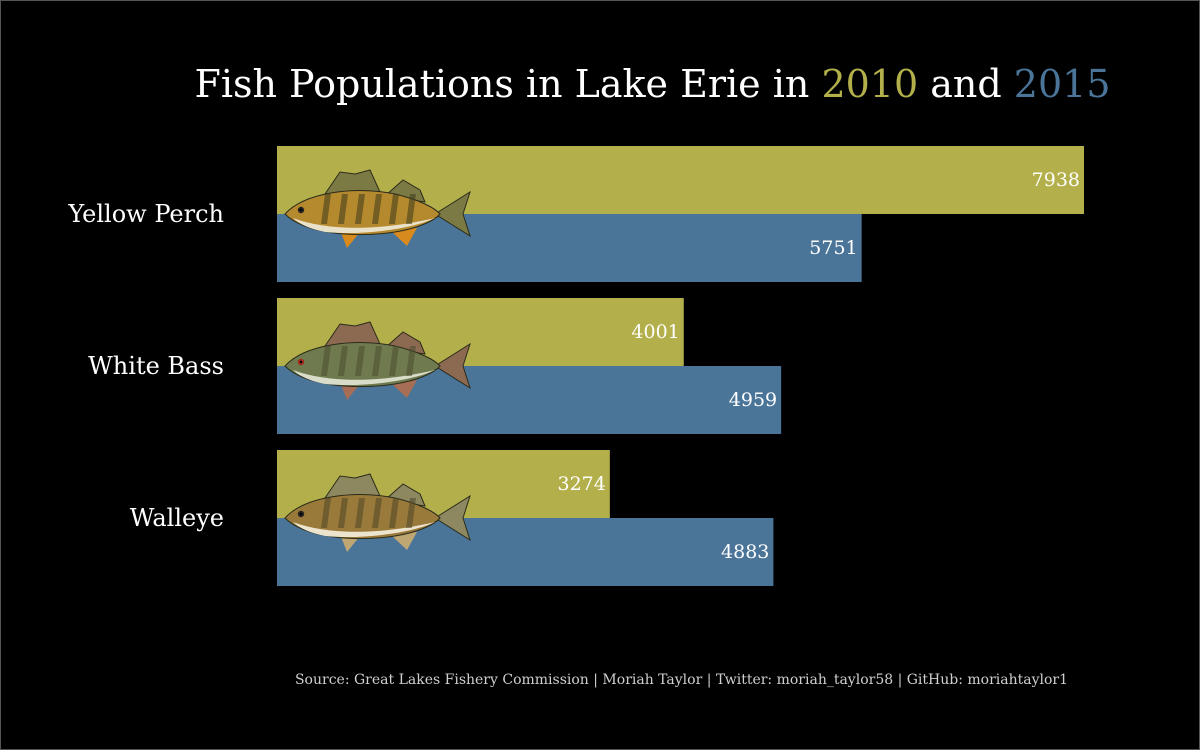 The width and height of the screenshot is (1200, 750). What do you see at coordinates (1056, 180) in the screenshot?
I see `data-label: 7938` at bounding box center [1056, 180].